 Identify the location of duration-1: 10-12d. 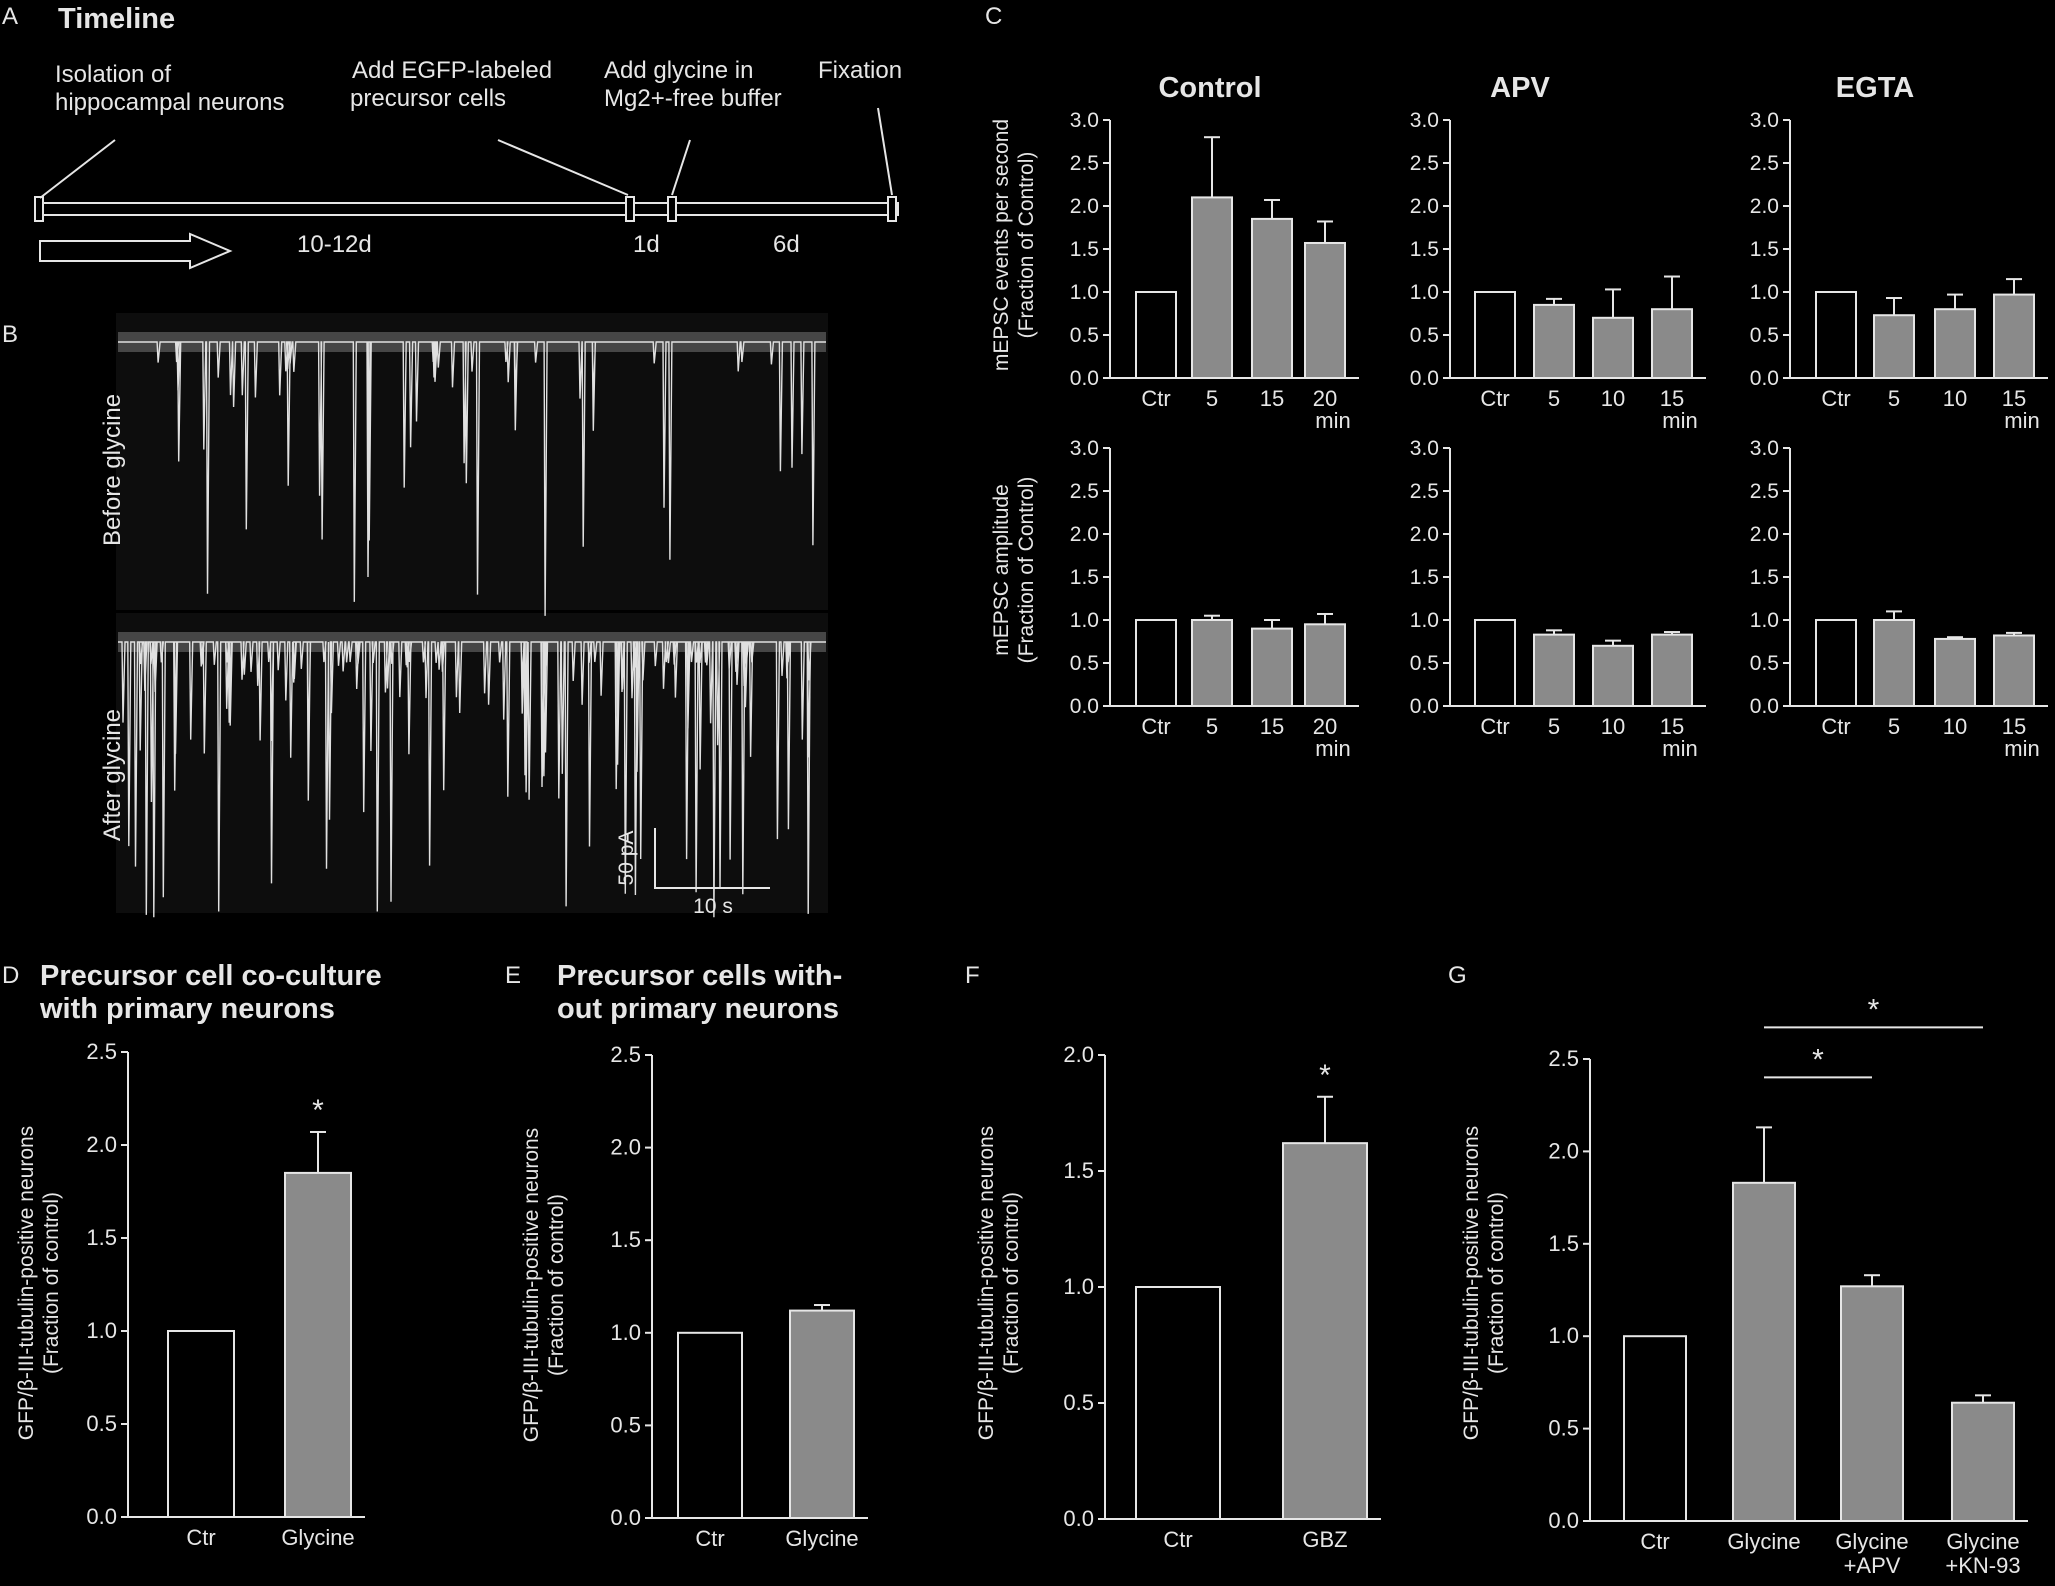
(334, 244).